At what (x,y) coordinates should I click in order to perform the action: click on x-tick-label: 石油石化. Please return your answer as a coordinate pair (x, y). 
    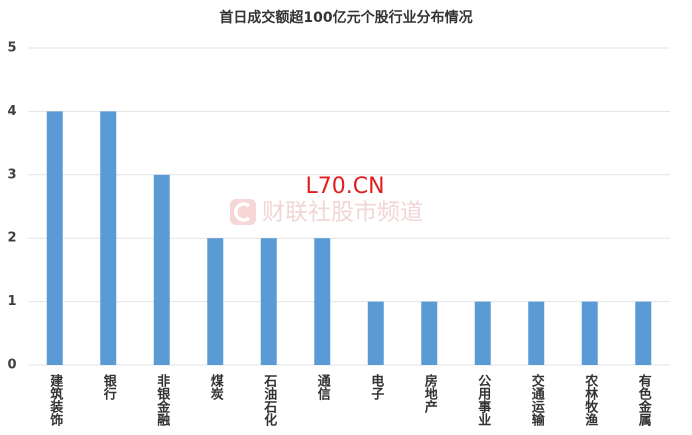
    Looking at the image, I should click on (269, 400).